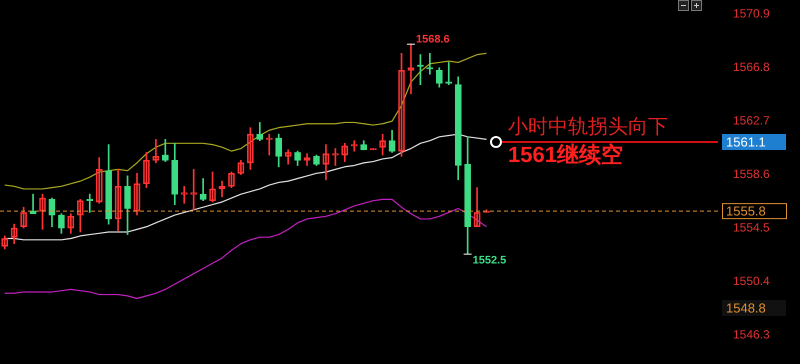  Describe the element at coordinates (588, 127) in the screenshot. I see `annotation: 小时中轨拐头向下` at that location.